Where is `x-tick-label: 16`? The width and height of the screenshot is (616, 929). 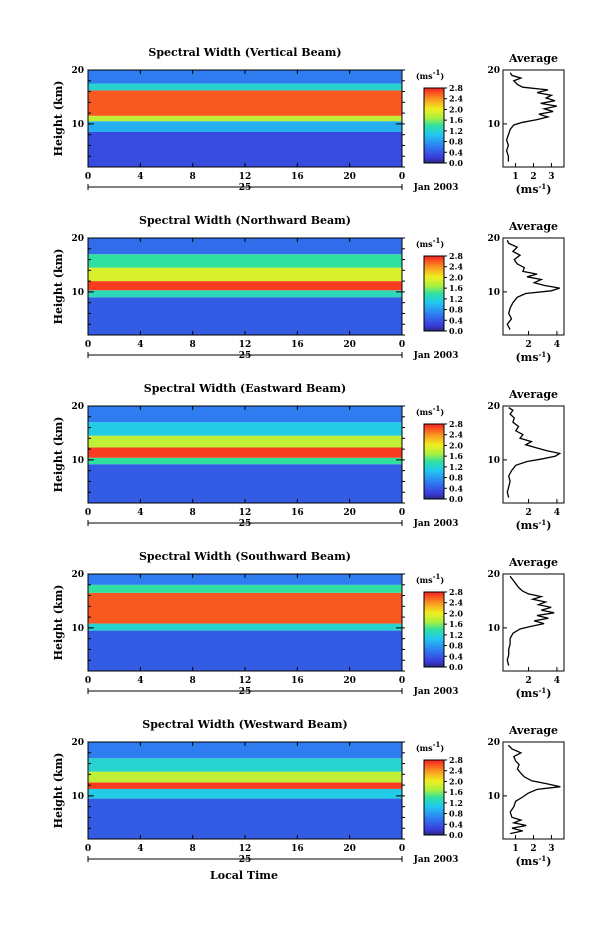 x-tick-label: 16 is located at coordinates (297, 177).